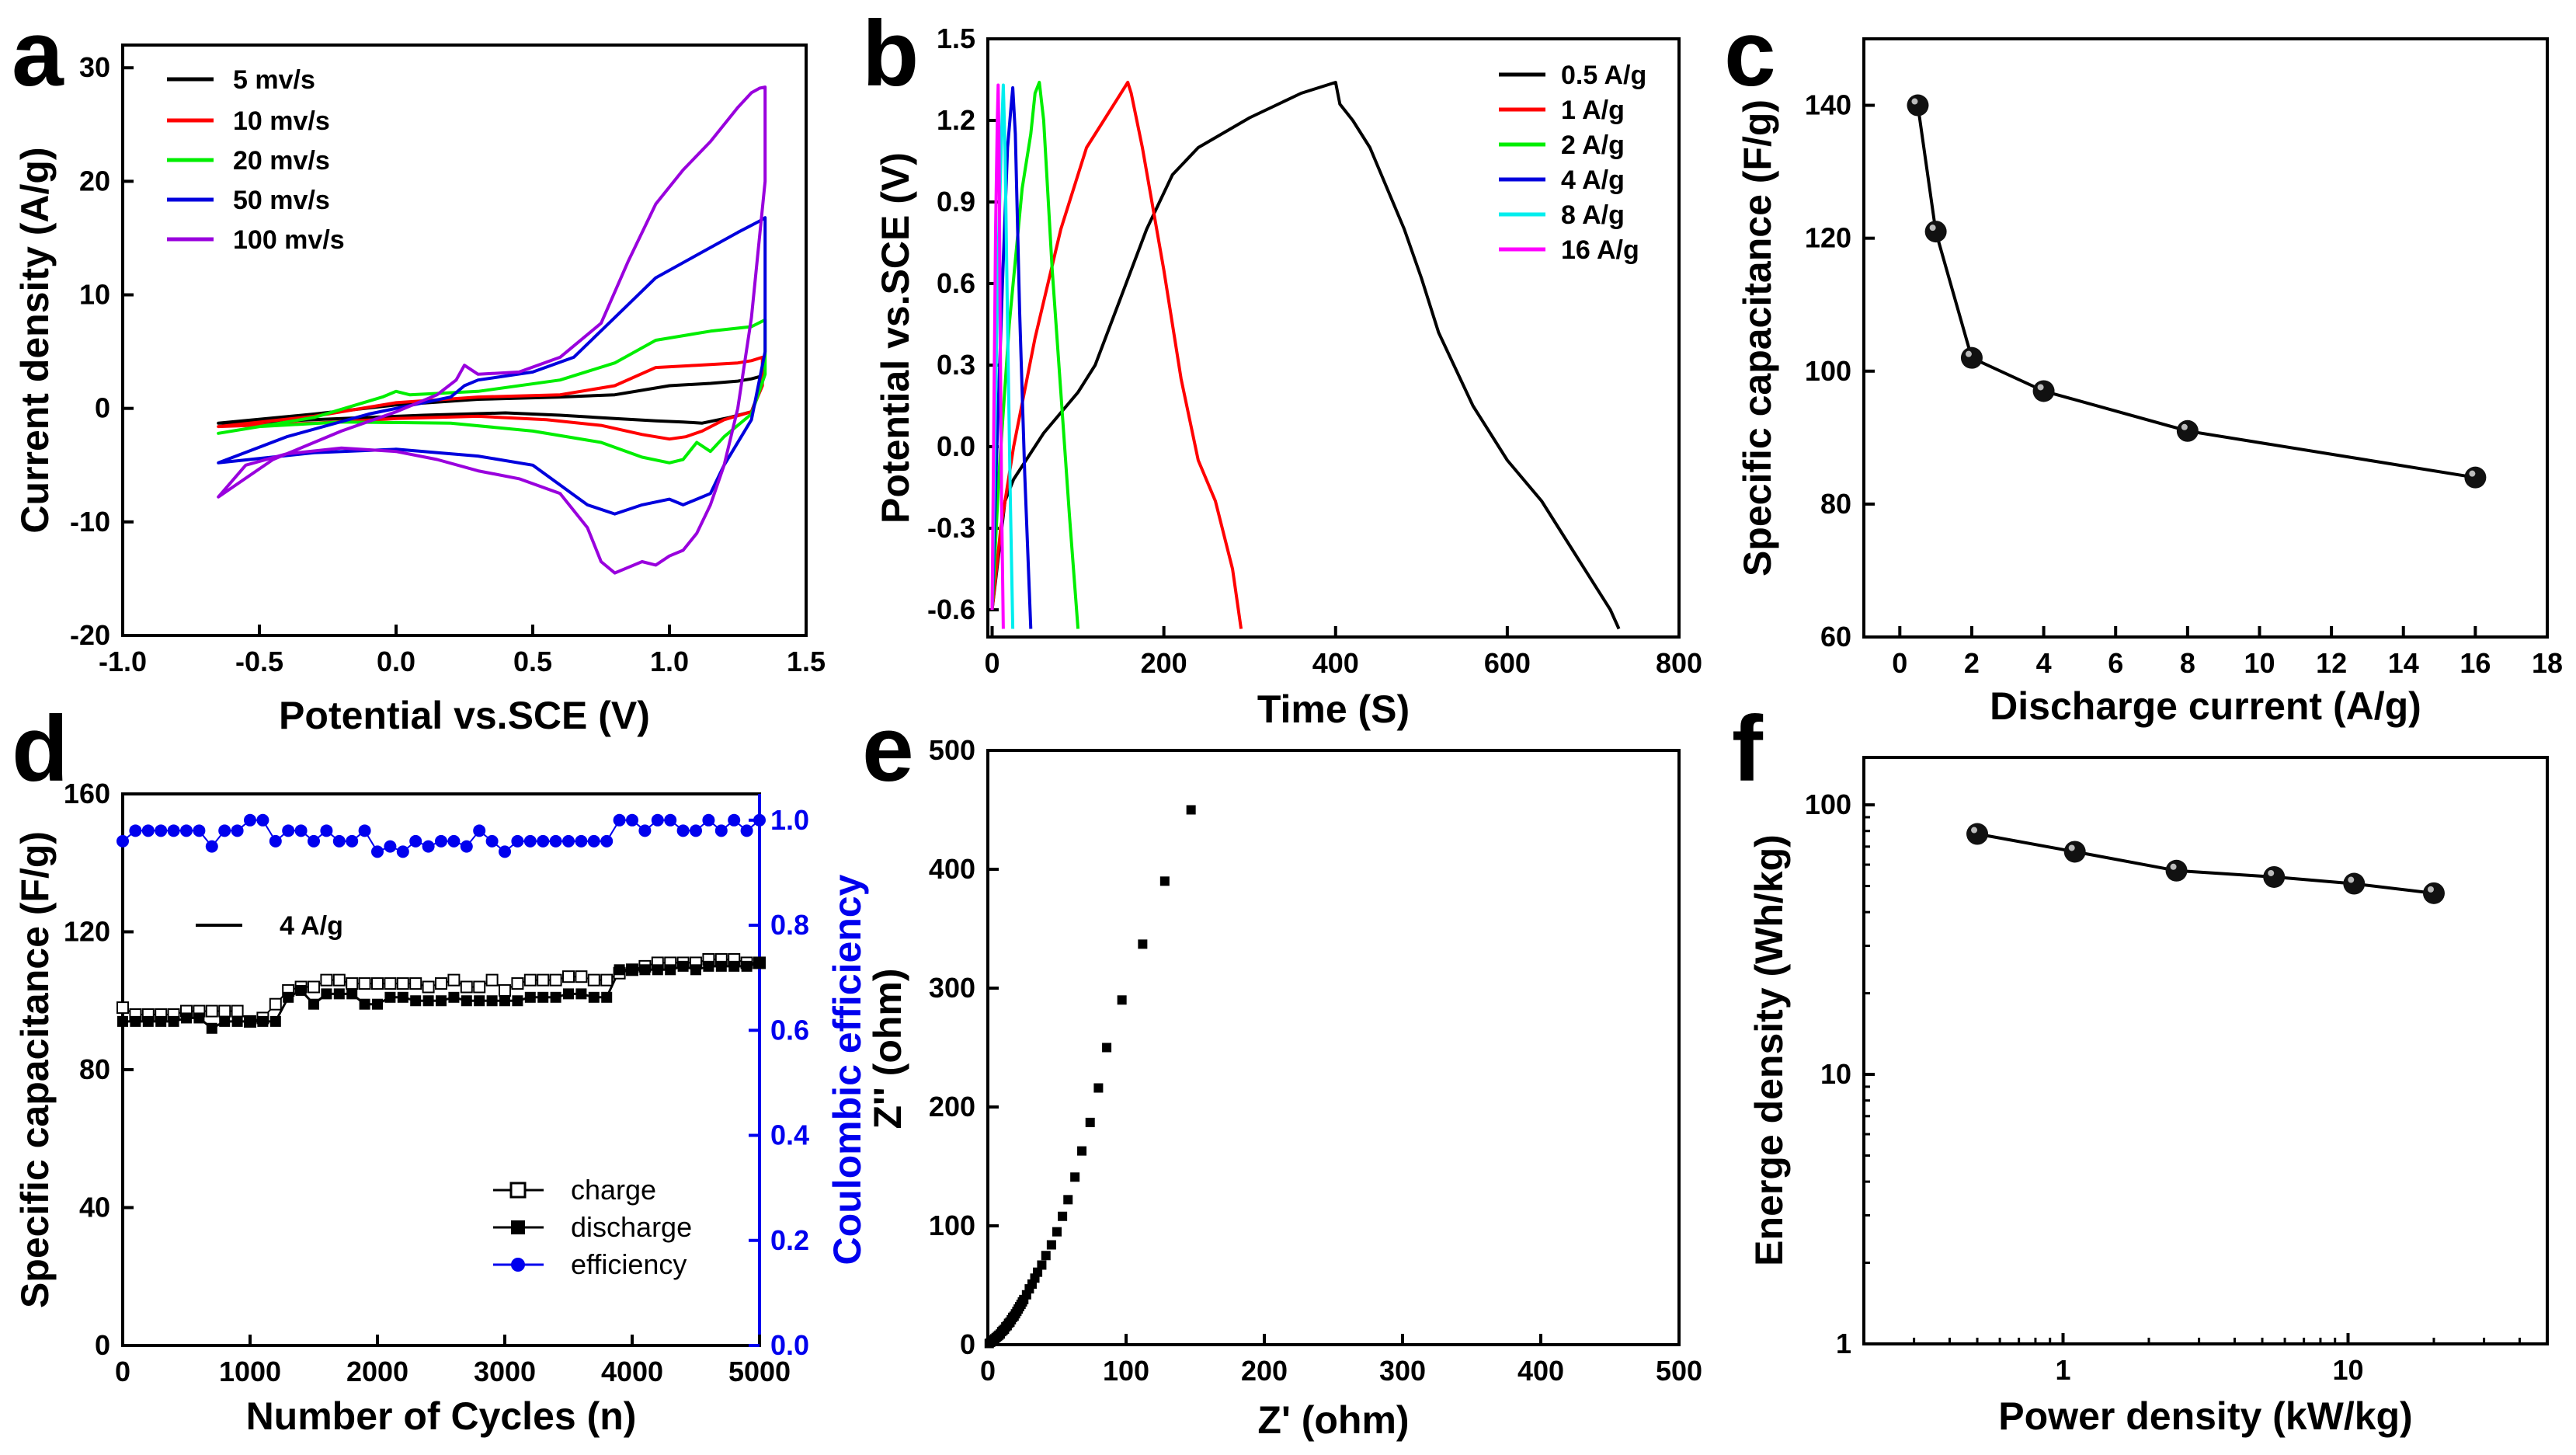  Describe the element at coordinates (887, 1048) in the screenshot. I see `y-axis-label-e: Z'' (ohm)` at that location.